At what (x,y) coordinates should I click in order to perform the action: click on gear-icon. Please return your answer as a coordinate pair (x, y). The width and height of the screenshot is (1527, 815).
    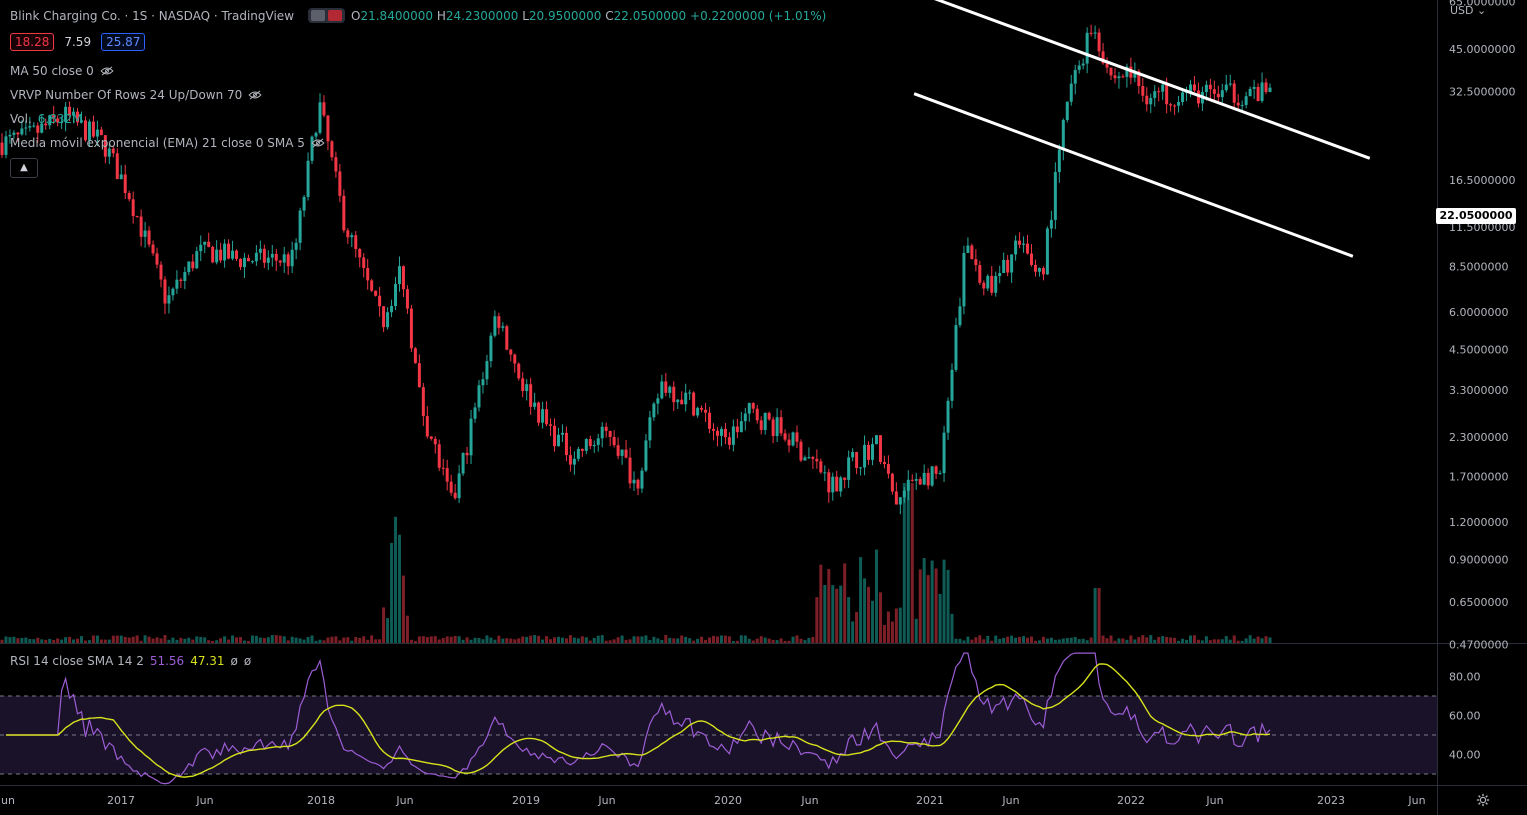
    Looking at the image, I should click on (1483, 800).